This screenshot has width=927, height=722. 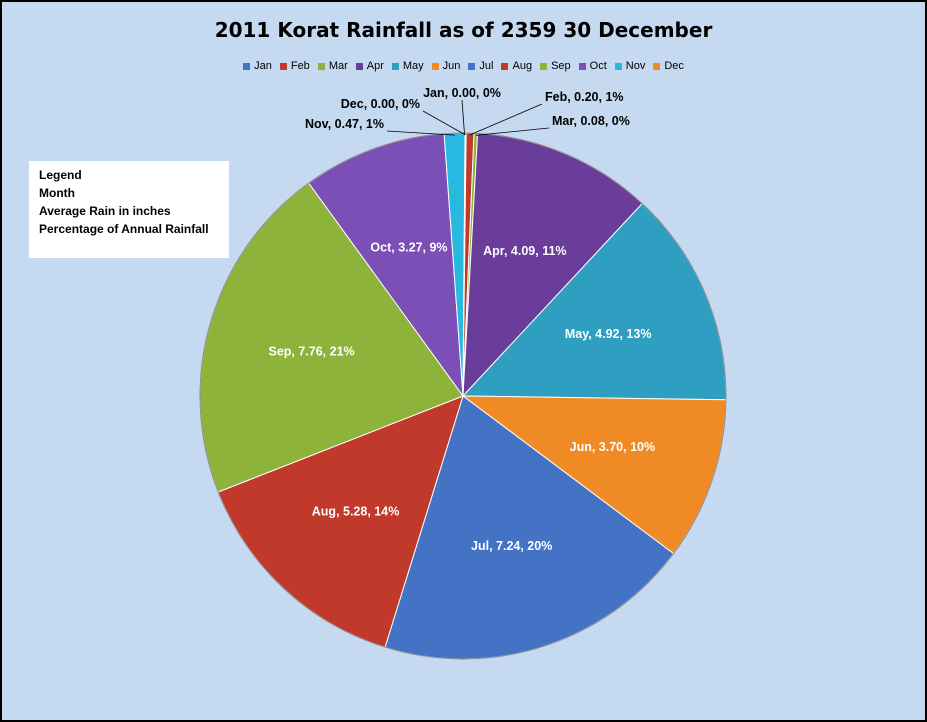 I want to click on slice-label-apr: Apr, 4.09, 11%, so click(x=524, y=251).